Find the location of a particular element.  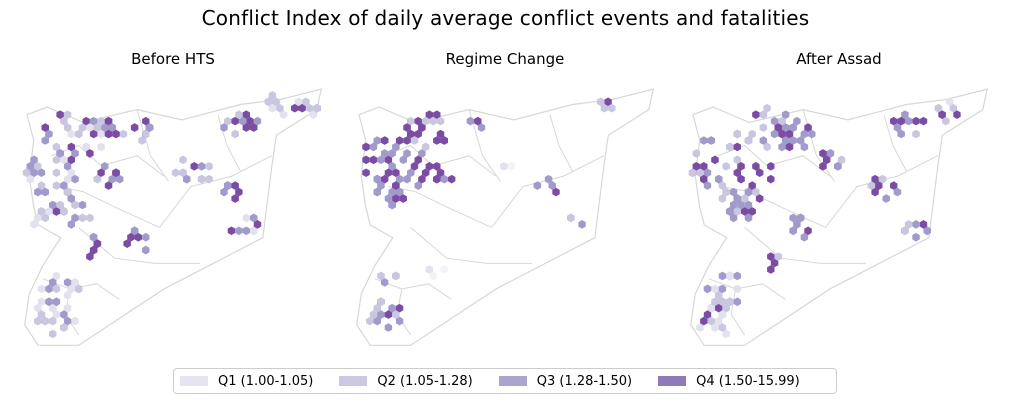

hex-cell-q0 is located at coordinates (444, 269).